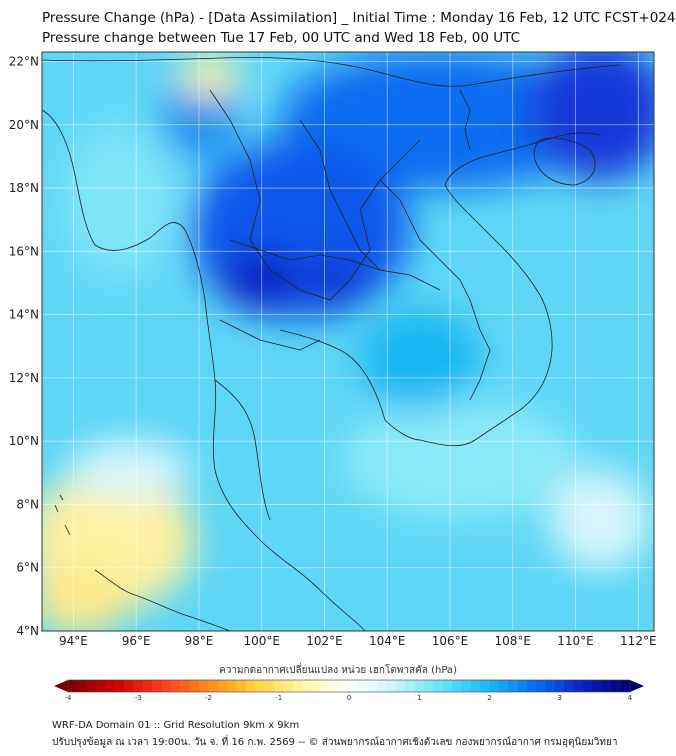 The width and height of the screenshot is (676, 756). What do you see at coordinates (69, 698) in the screenshot?
I see `colorbar-tick-label: -4` at bounding box center [69, 698].